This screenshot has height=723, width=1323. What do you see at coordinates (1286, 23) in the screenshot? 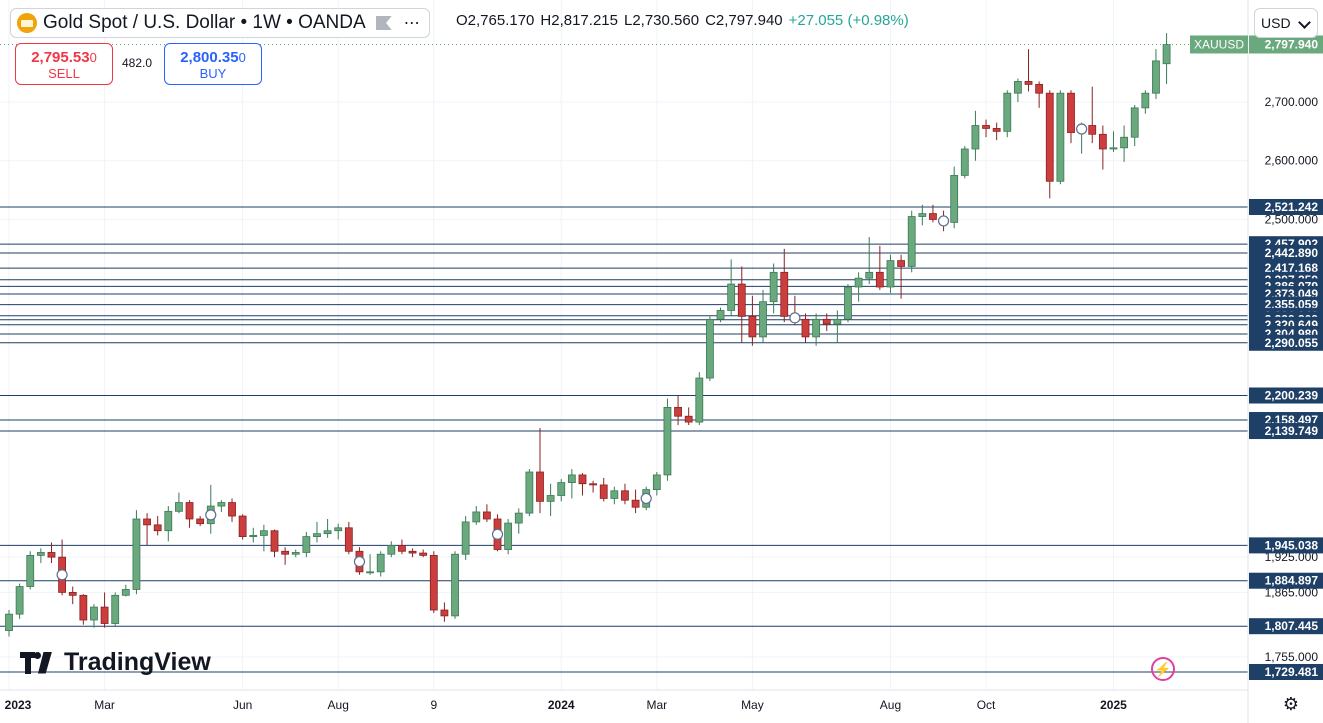
I see `currency-select: USD` at bounding box center [1286, 23].